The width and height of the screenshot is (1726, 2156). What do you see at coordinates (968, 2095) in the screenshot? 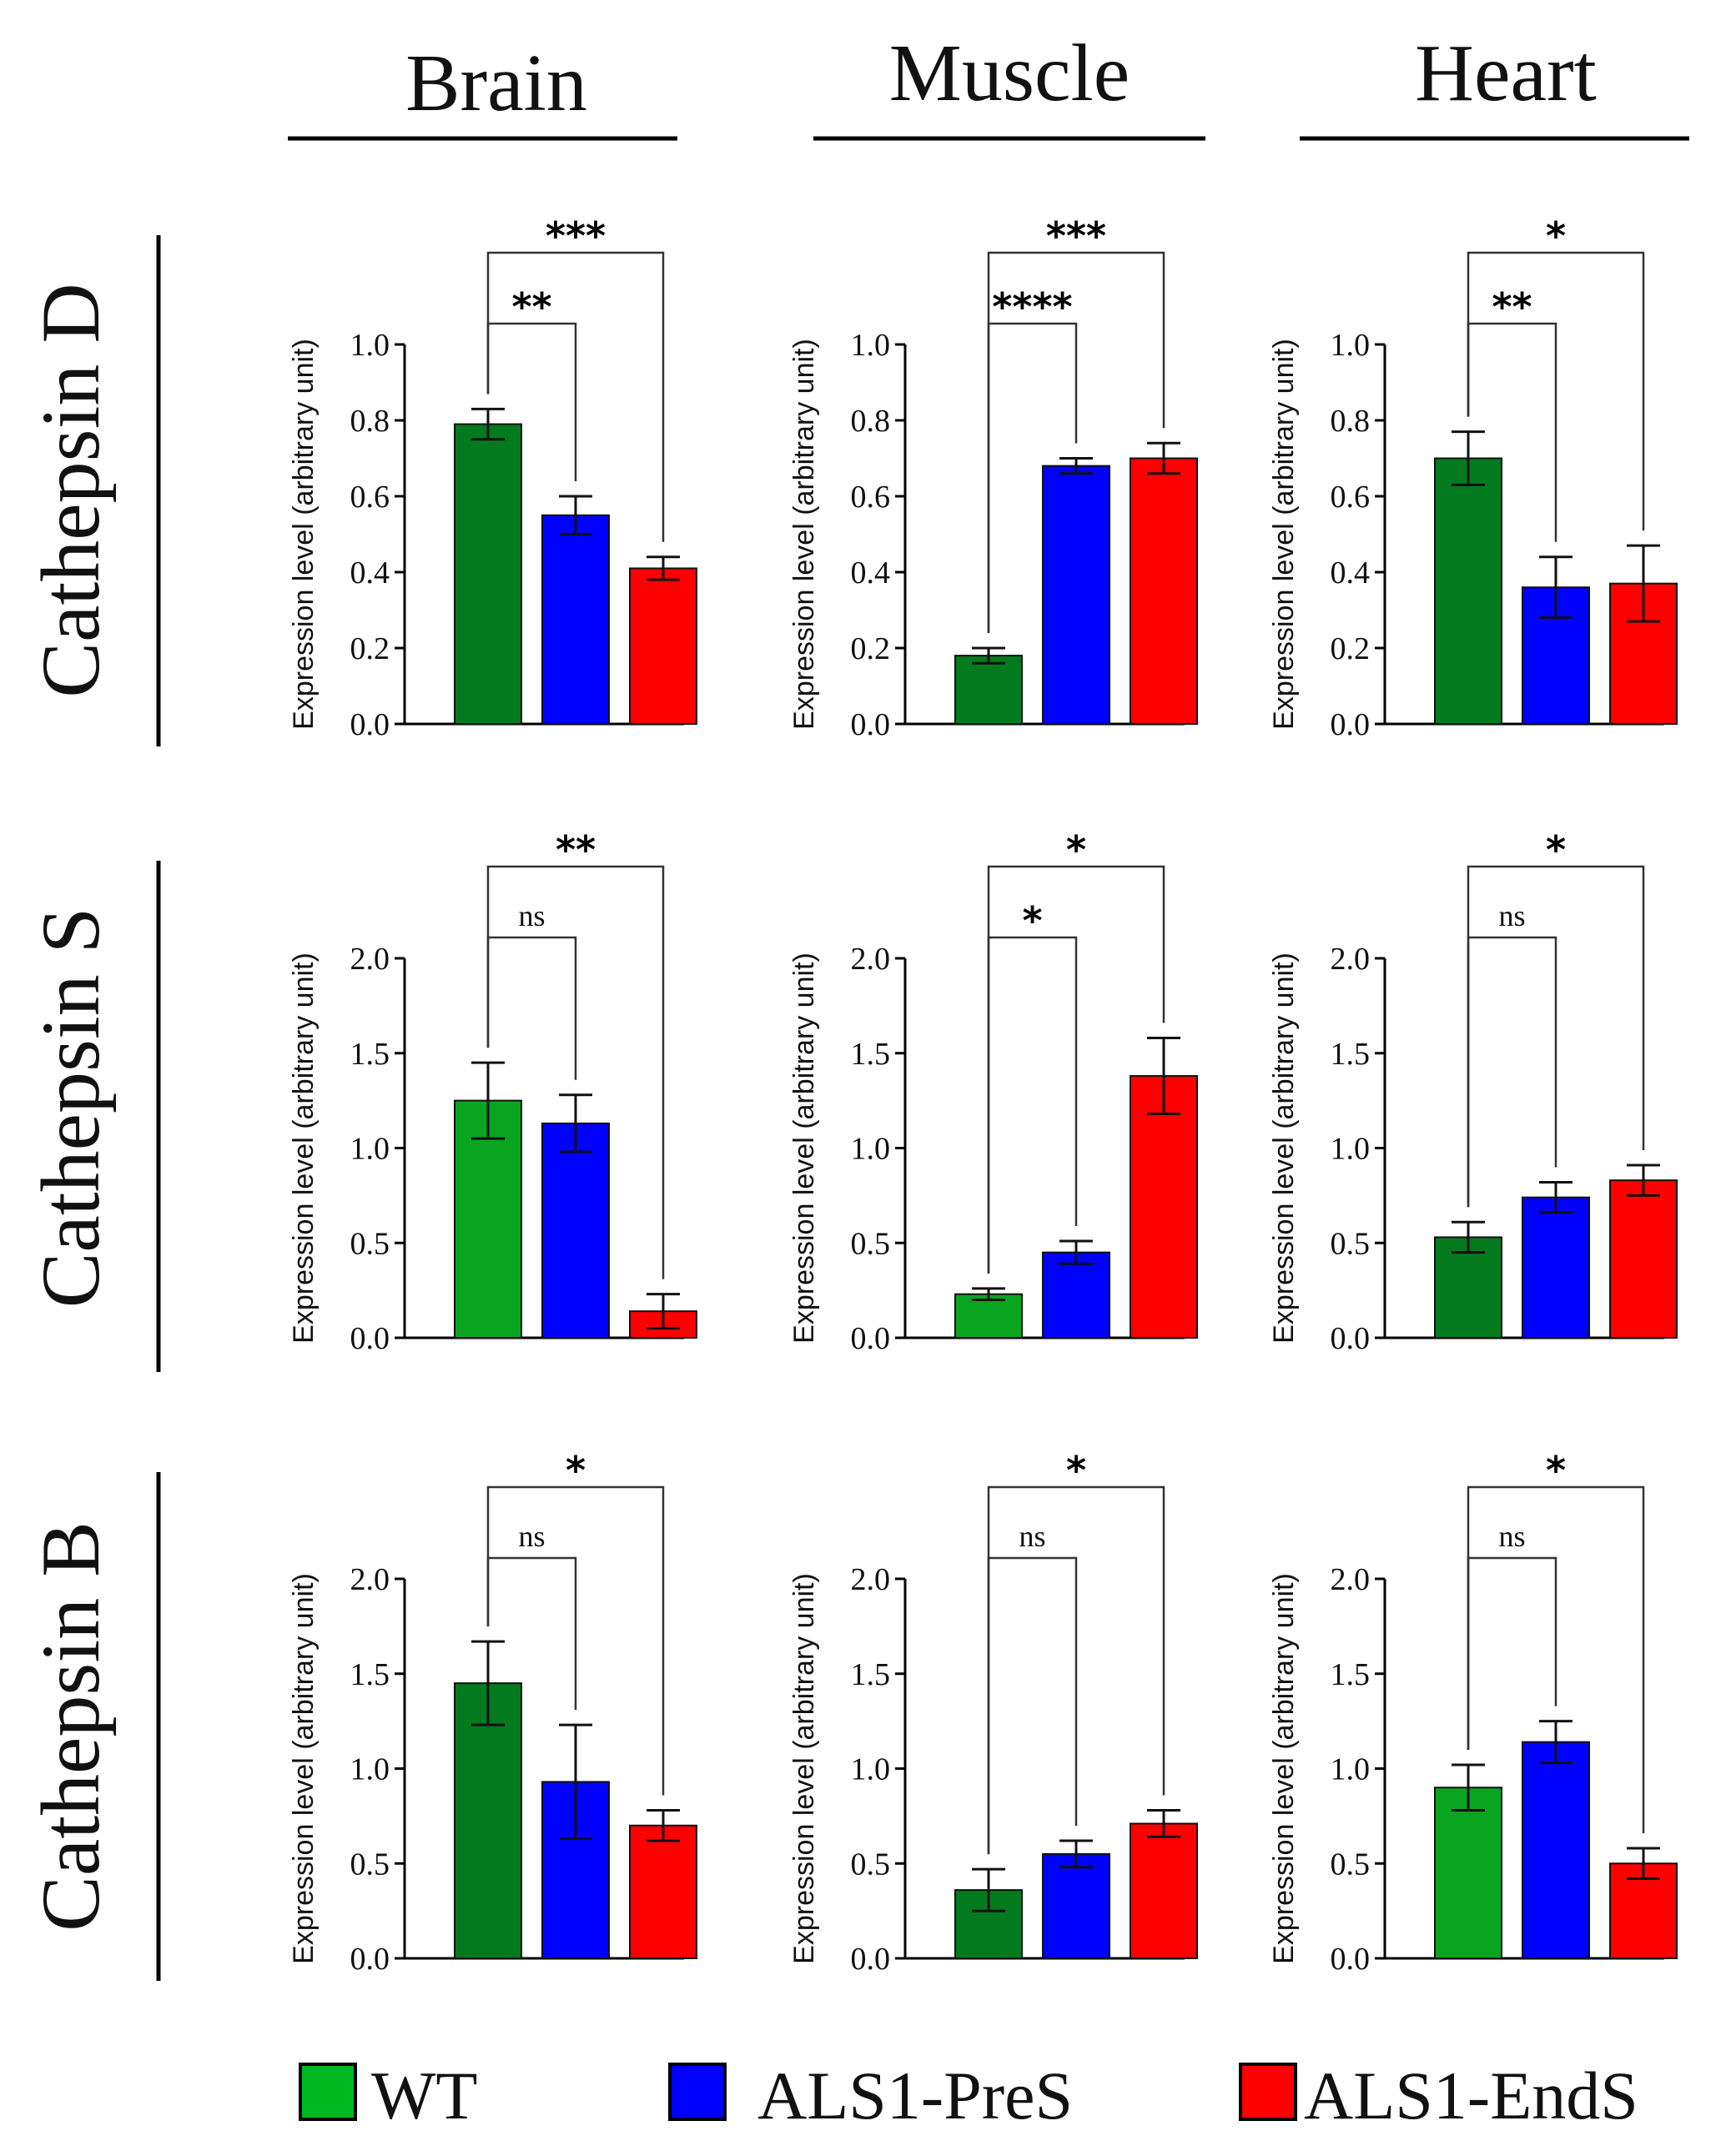
I see `legend: WT ALS1-PreS ALS1-EndS` at bounding box center [968, 2095].